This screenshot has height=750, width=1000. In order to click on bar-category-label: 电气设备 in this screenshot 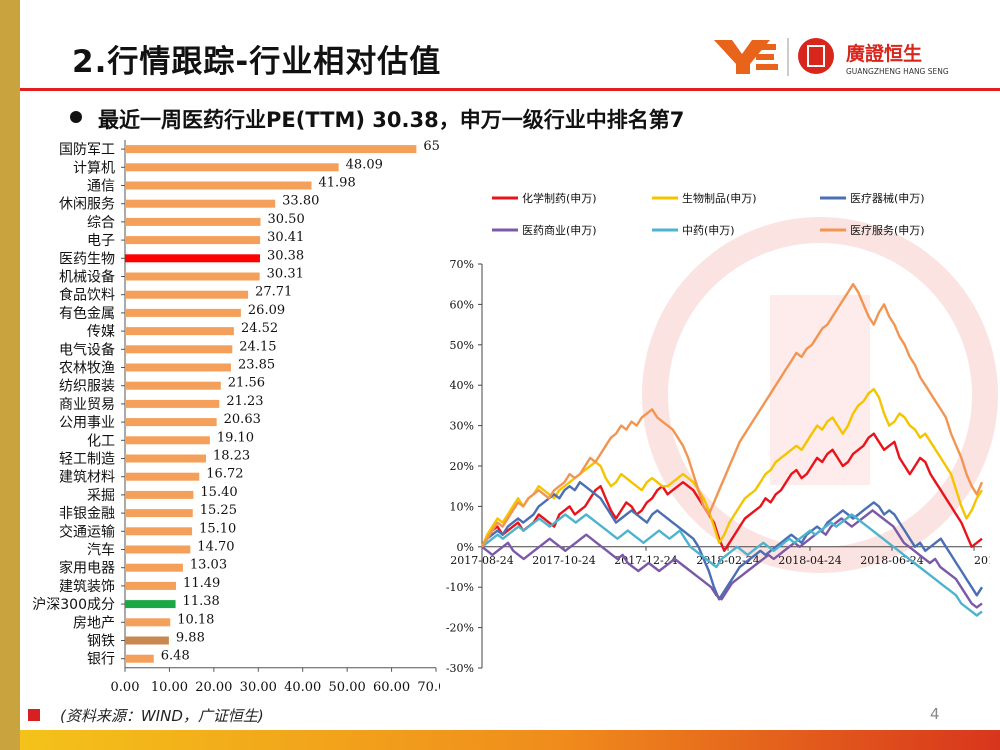, I will do `click(87, 349)`.